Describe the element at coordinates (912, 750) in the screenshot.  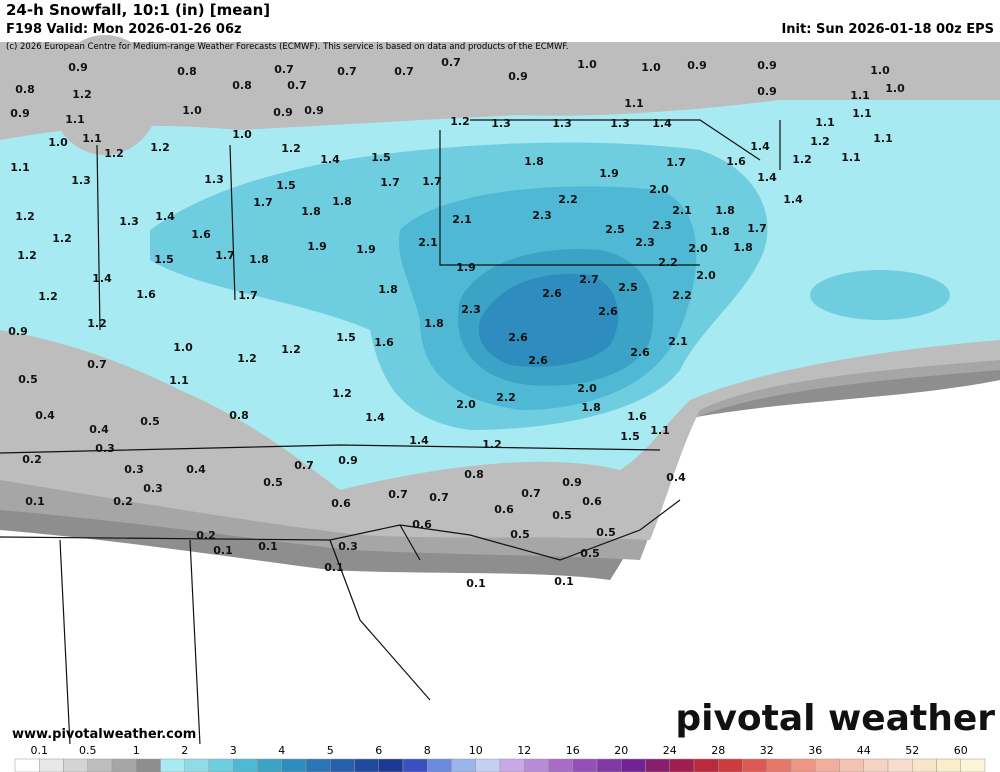
I see `legend-tick-label: 52` at that location.